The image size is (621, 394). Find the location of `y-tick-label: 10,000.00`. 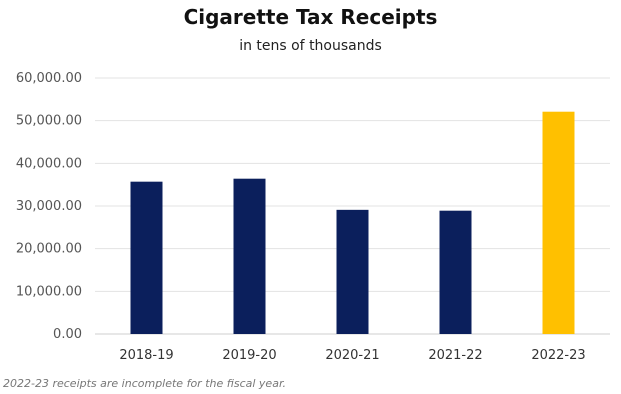

y-tick-label: 10,000.00 is located at coordinates (49, 291).